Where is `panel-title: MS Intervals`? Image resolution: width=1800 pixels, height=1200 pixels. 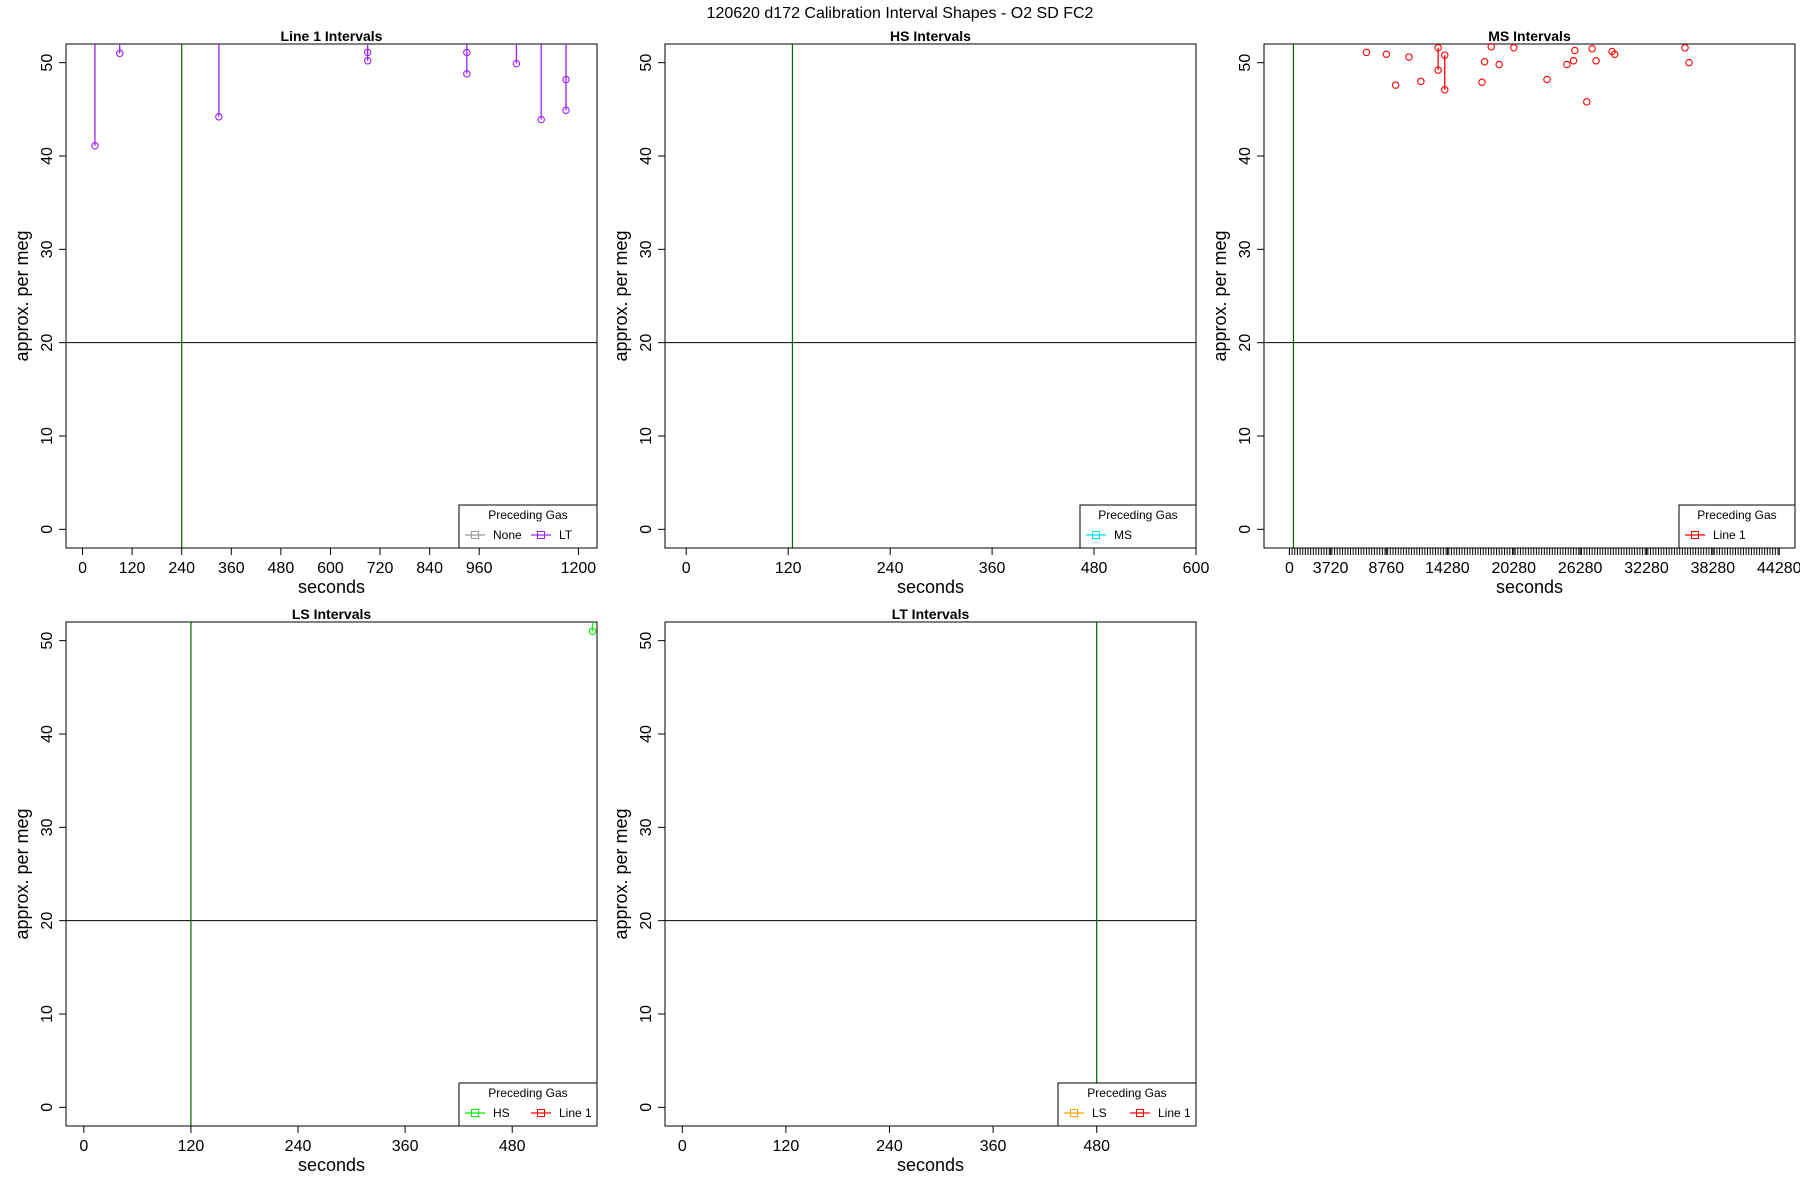
panel-title: MS Intervals is located at coordinates (1529, 36).